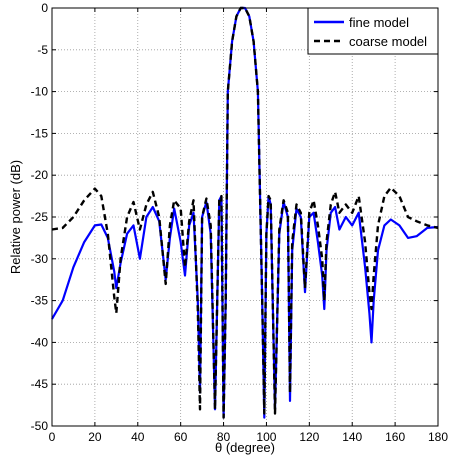 This screenshot has width=452, height=460. I want to click on x-tick-label: 140, so click(352, 437).